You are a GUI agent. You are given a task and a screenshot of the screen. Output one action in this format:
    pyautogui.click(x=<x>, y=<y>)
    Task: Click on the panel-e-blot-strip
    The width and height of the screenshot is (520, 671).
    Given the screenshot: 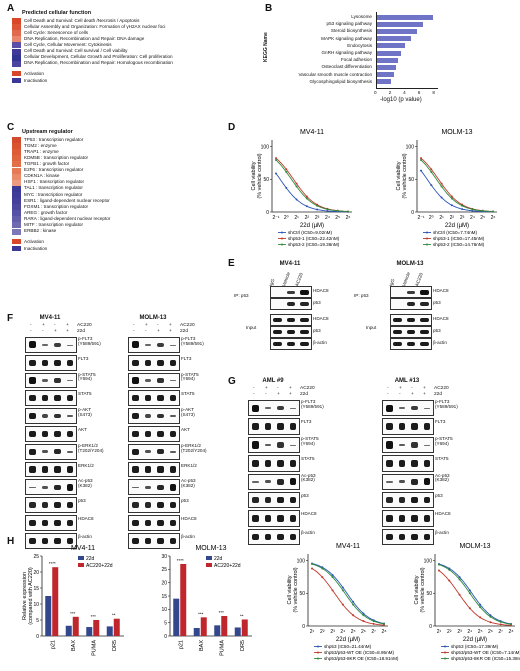 What is the action you would take?
    pyautogui.click(x=411, y=344)
    